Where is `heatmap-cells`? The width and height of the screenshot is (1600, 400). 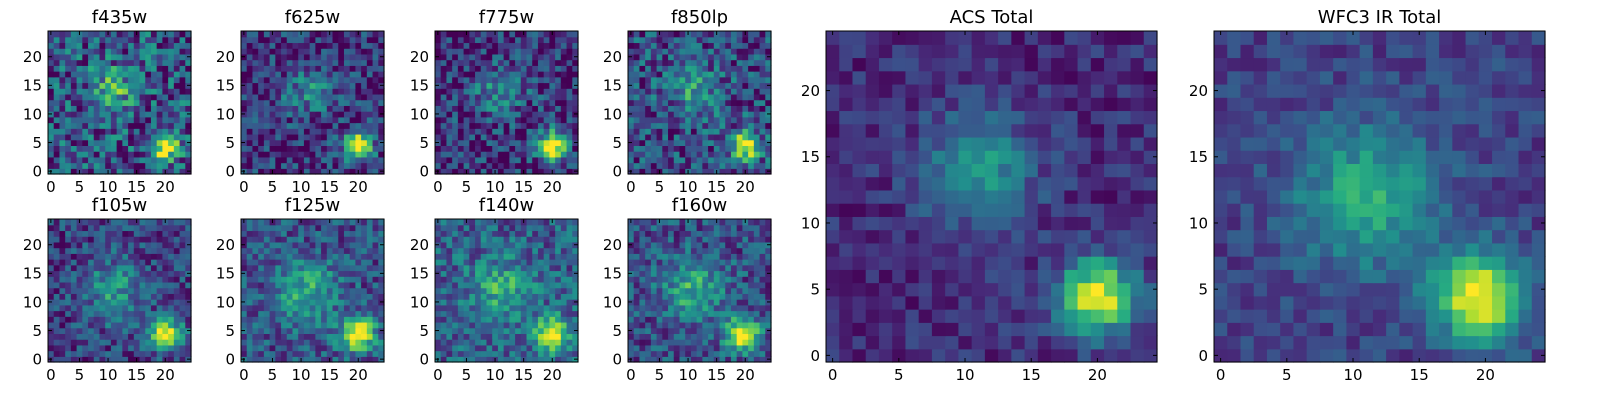 heatmap-cells is located at coordinates (700, 291).